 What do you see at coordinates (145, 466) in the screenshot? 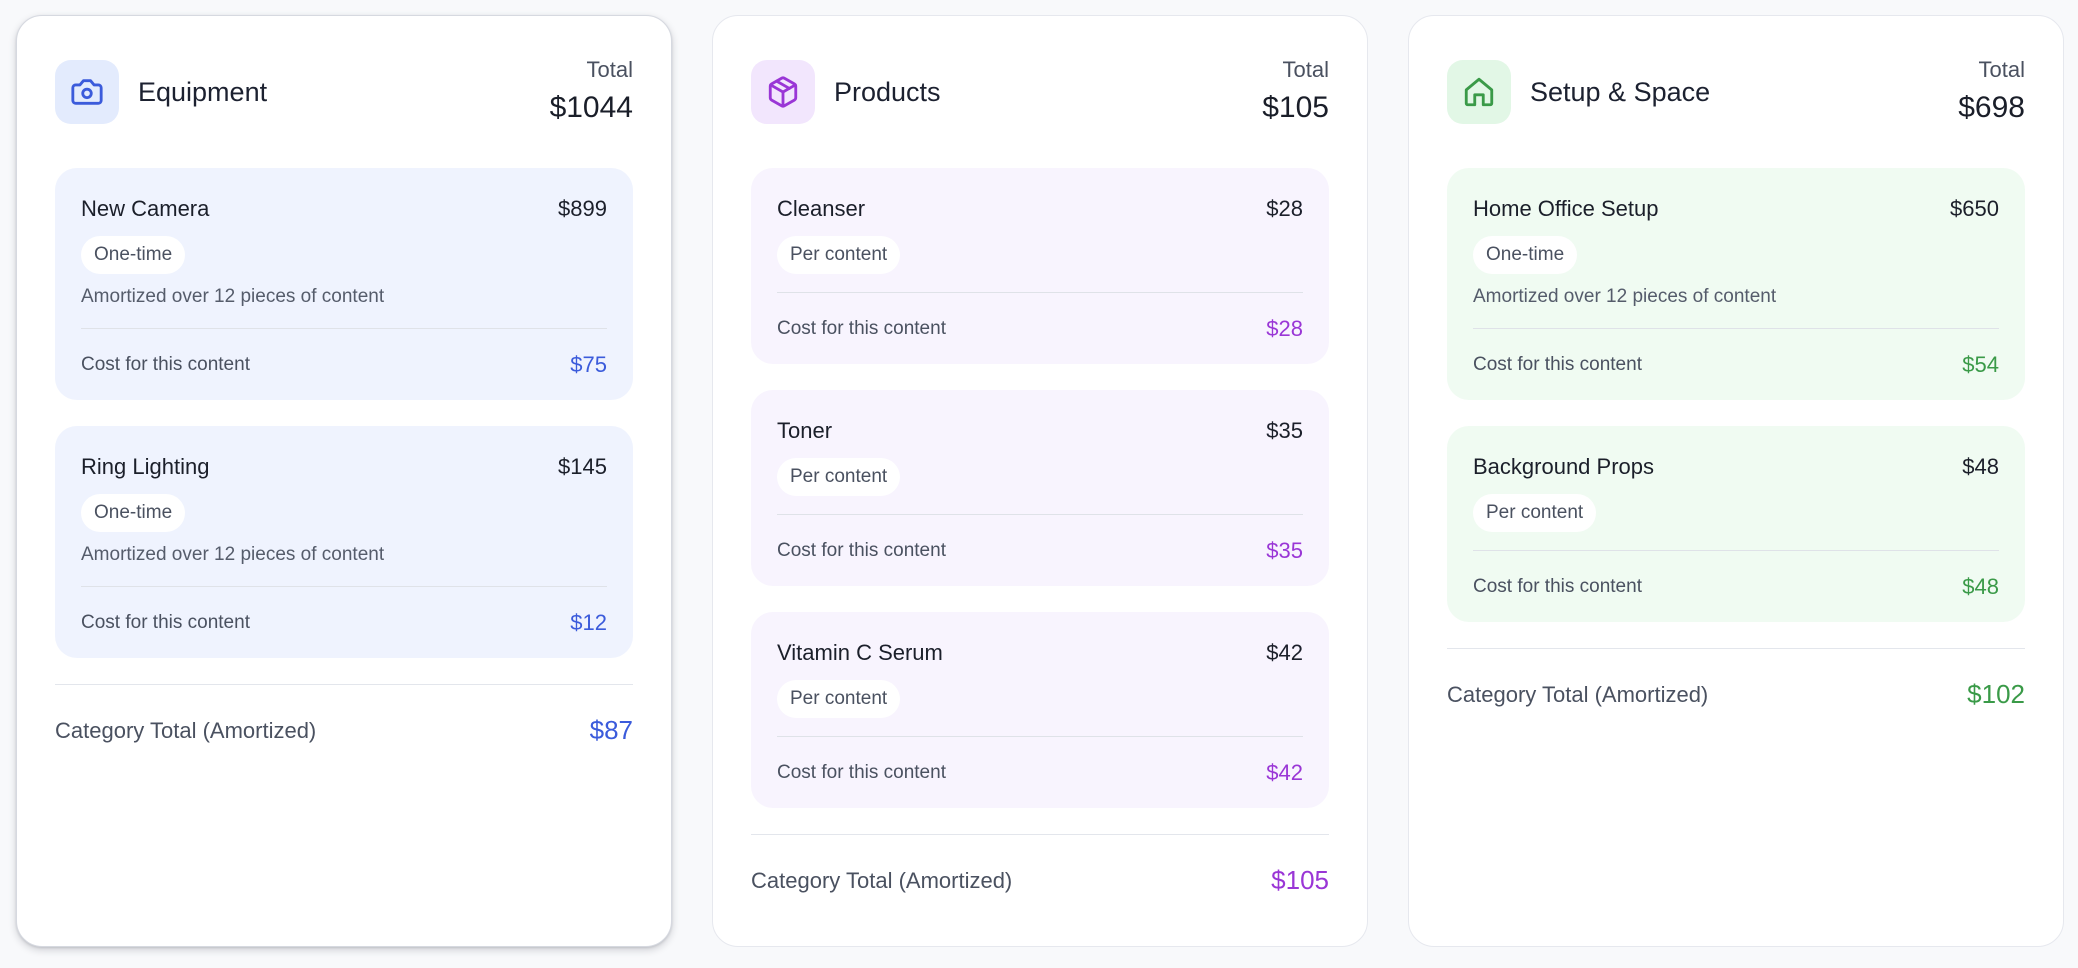
I see `item-name: Ring Lighting` at bounding box center [145, 466].